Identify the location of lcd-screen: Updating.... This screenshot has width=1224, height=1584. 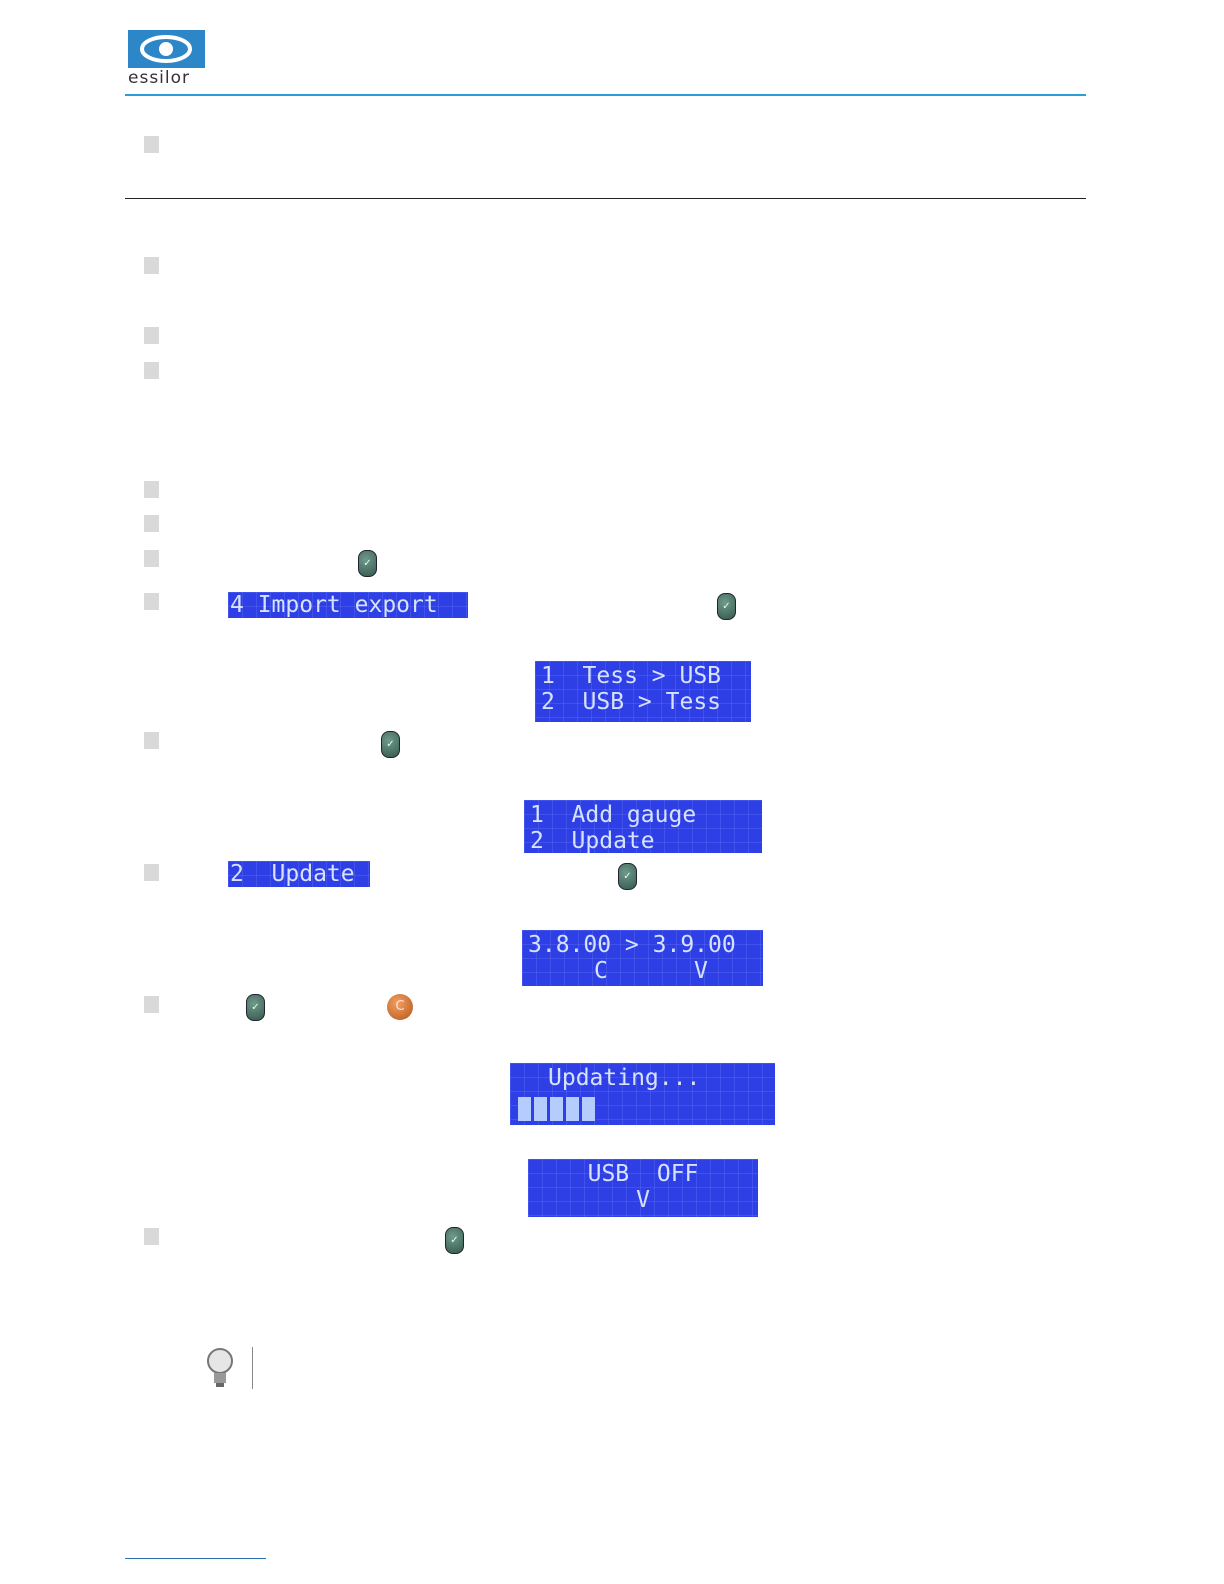
(642, 1094).